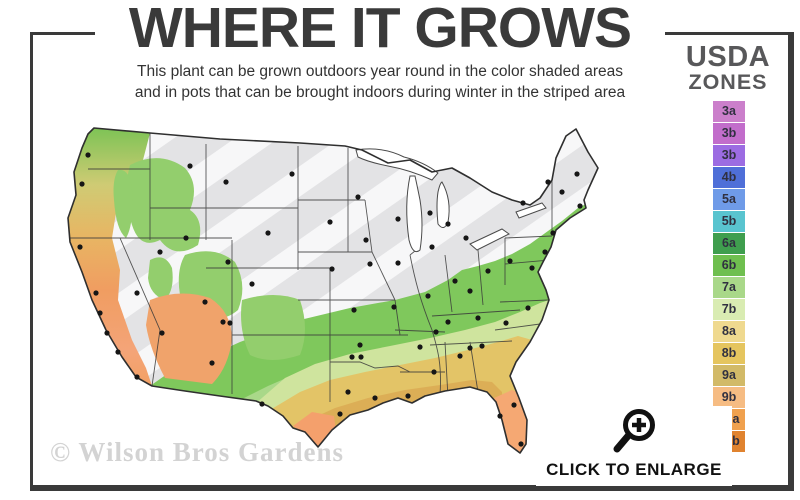 This screenshot has height=500, width=800. Describe the element at coordinates (729, 199) in the screenshot. I see `zone-swatch-5a: 5a` at that location.